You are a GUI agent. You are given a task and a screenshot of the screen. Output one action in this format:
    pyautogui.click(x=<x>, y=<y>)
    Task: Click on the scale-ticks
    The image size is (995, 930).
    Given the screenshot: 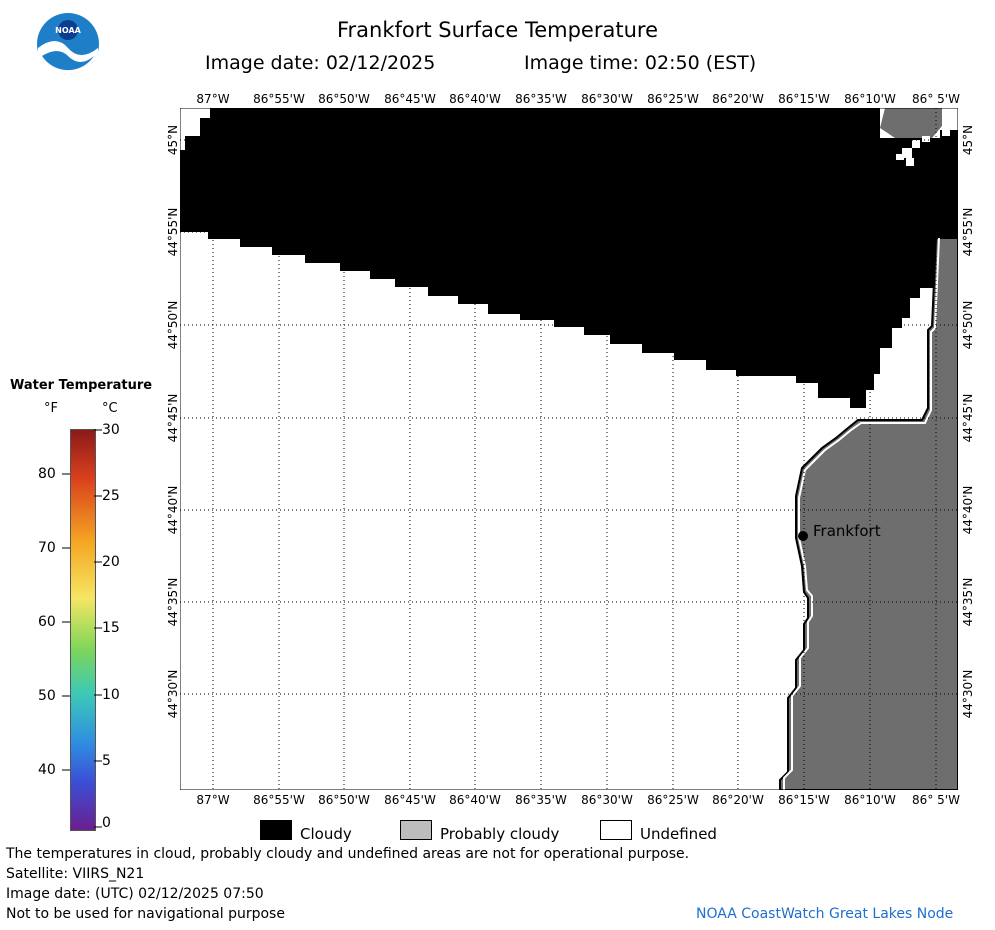 What is the action you would take?
    pyautogui.click(x=82, y=628)
    